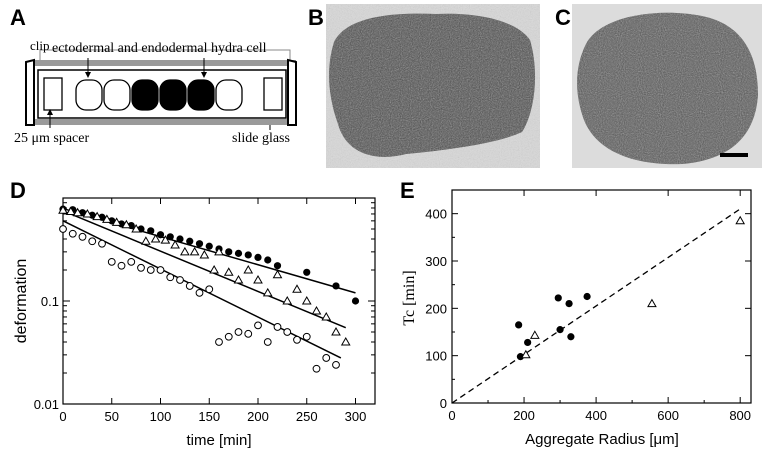 This screenshot has width=763, height=453. I want to click on spacer-right, so click(273, 94).